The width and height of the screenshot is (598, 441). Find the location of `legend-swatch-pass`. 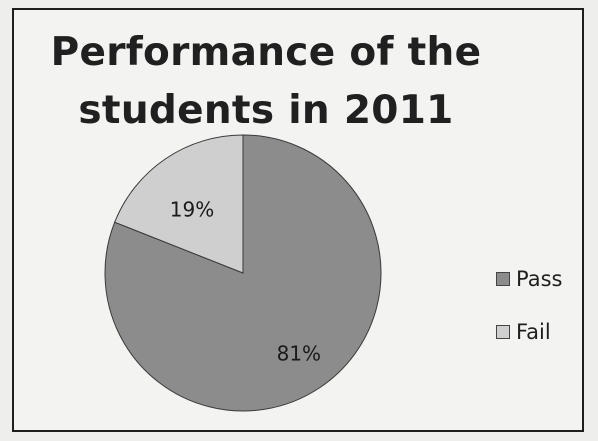

legend-swatch-pass is located at coordinates (503, 278).